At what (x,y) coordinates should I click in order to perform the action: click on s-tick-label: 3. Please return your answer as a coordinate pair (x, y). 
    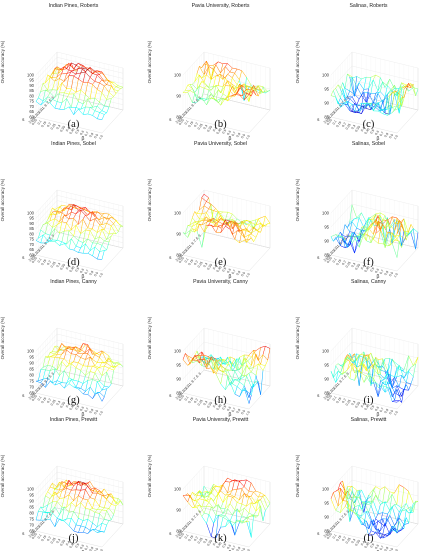
    Looking at the image, I should click on (200, 512).